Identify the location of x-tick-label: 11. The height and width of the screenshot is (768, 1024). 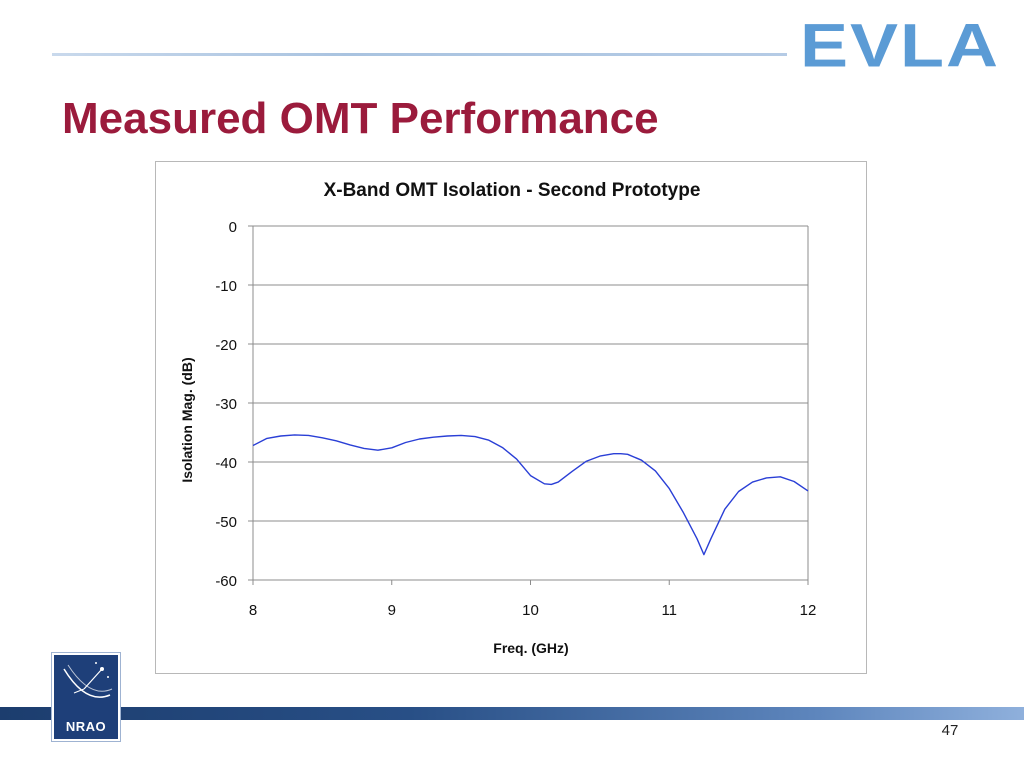
(669, 610).